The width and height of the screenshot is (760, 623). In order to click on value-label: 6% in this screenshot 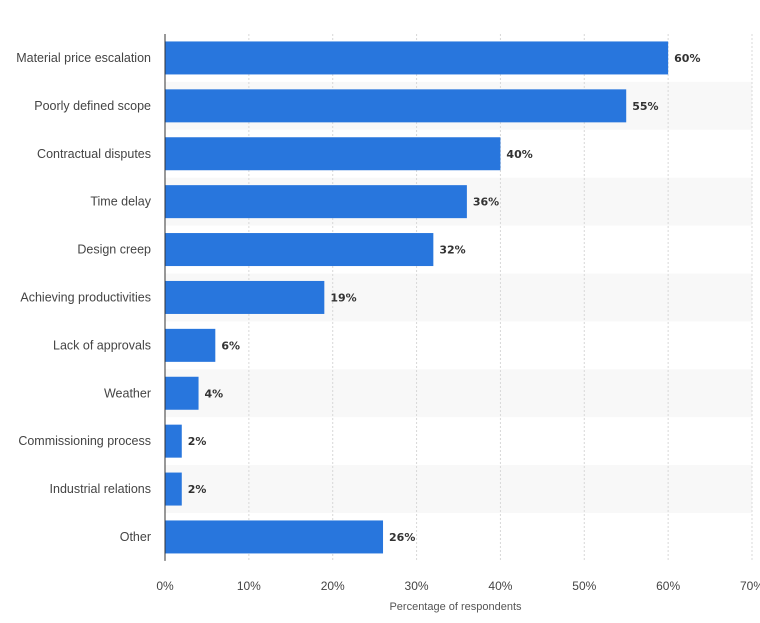, I will do `click(230, 345)`.